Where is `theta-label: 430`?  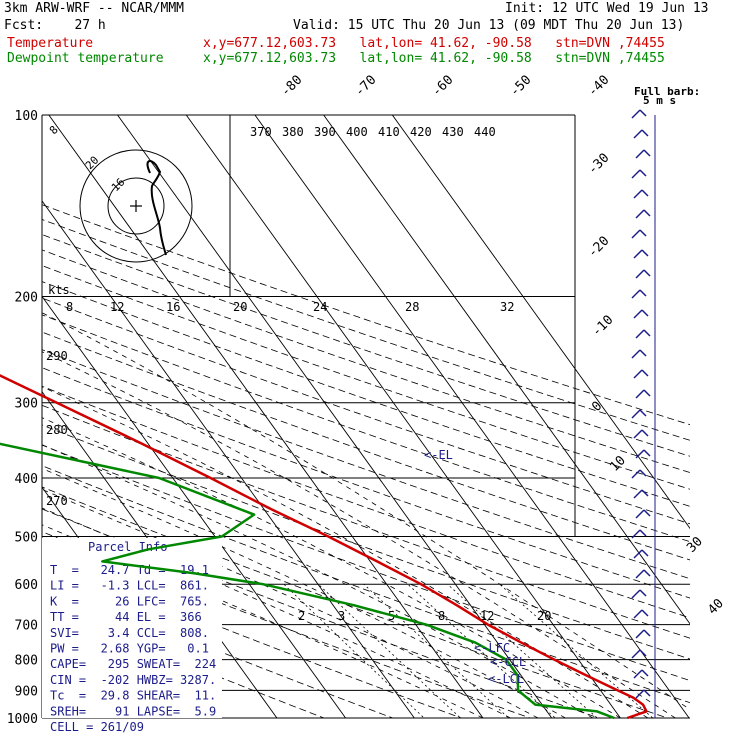 theta-label: 430 is located at coordinates (453, 132).